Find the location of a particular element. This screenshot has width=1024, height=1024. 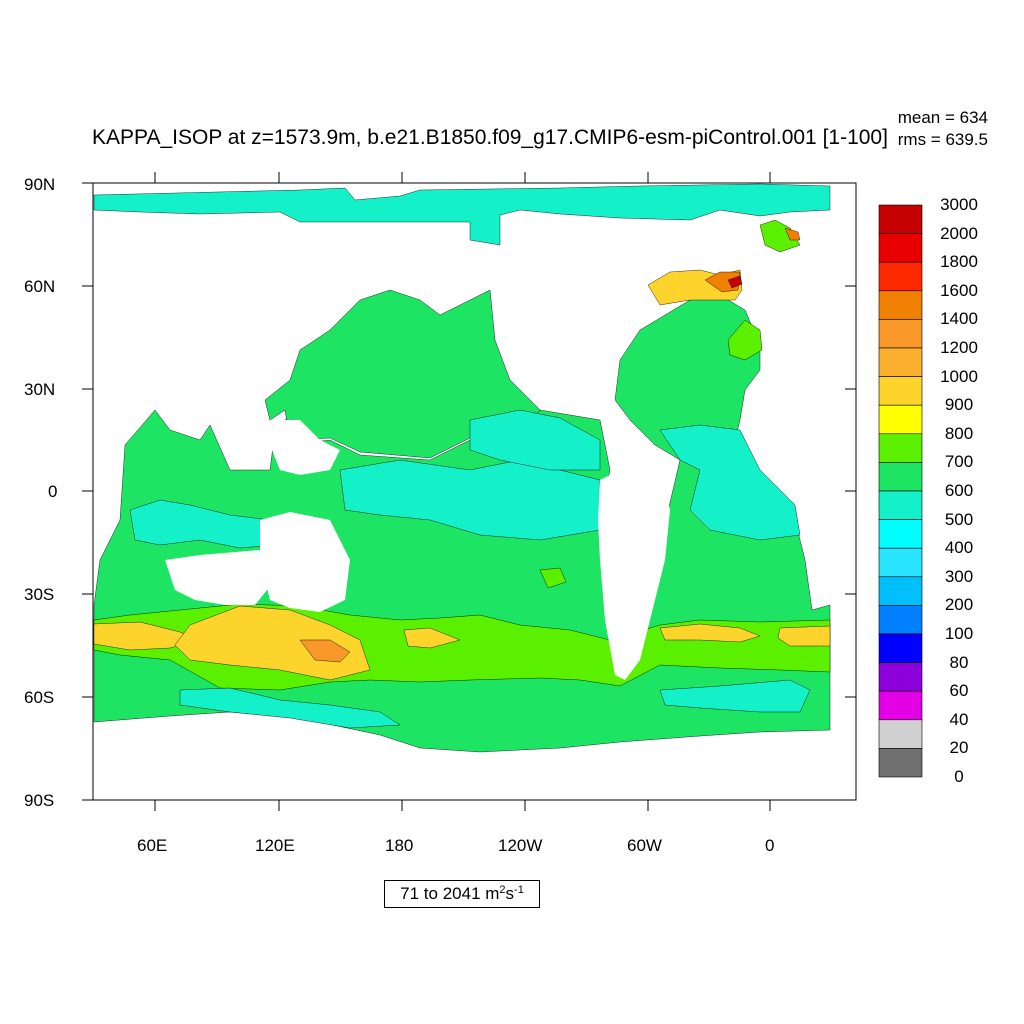

colorbar-level-label: 3000 is located at coordinates (959, 204).